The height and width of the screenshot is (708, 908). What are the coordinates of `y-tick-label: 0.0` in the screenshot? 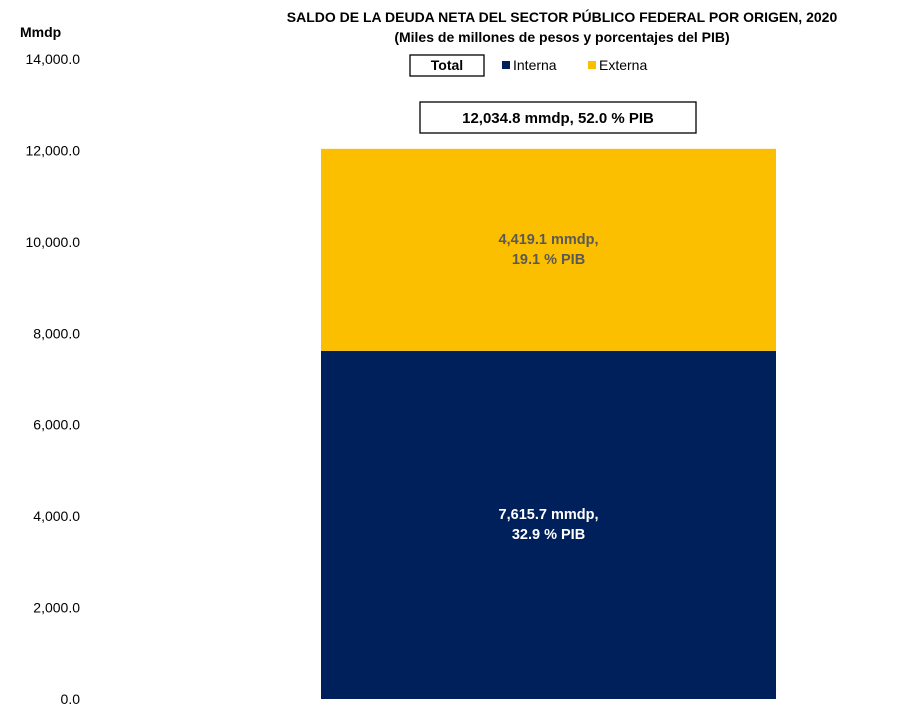 It's located at (71, 699).